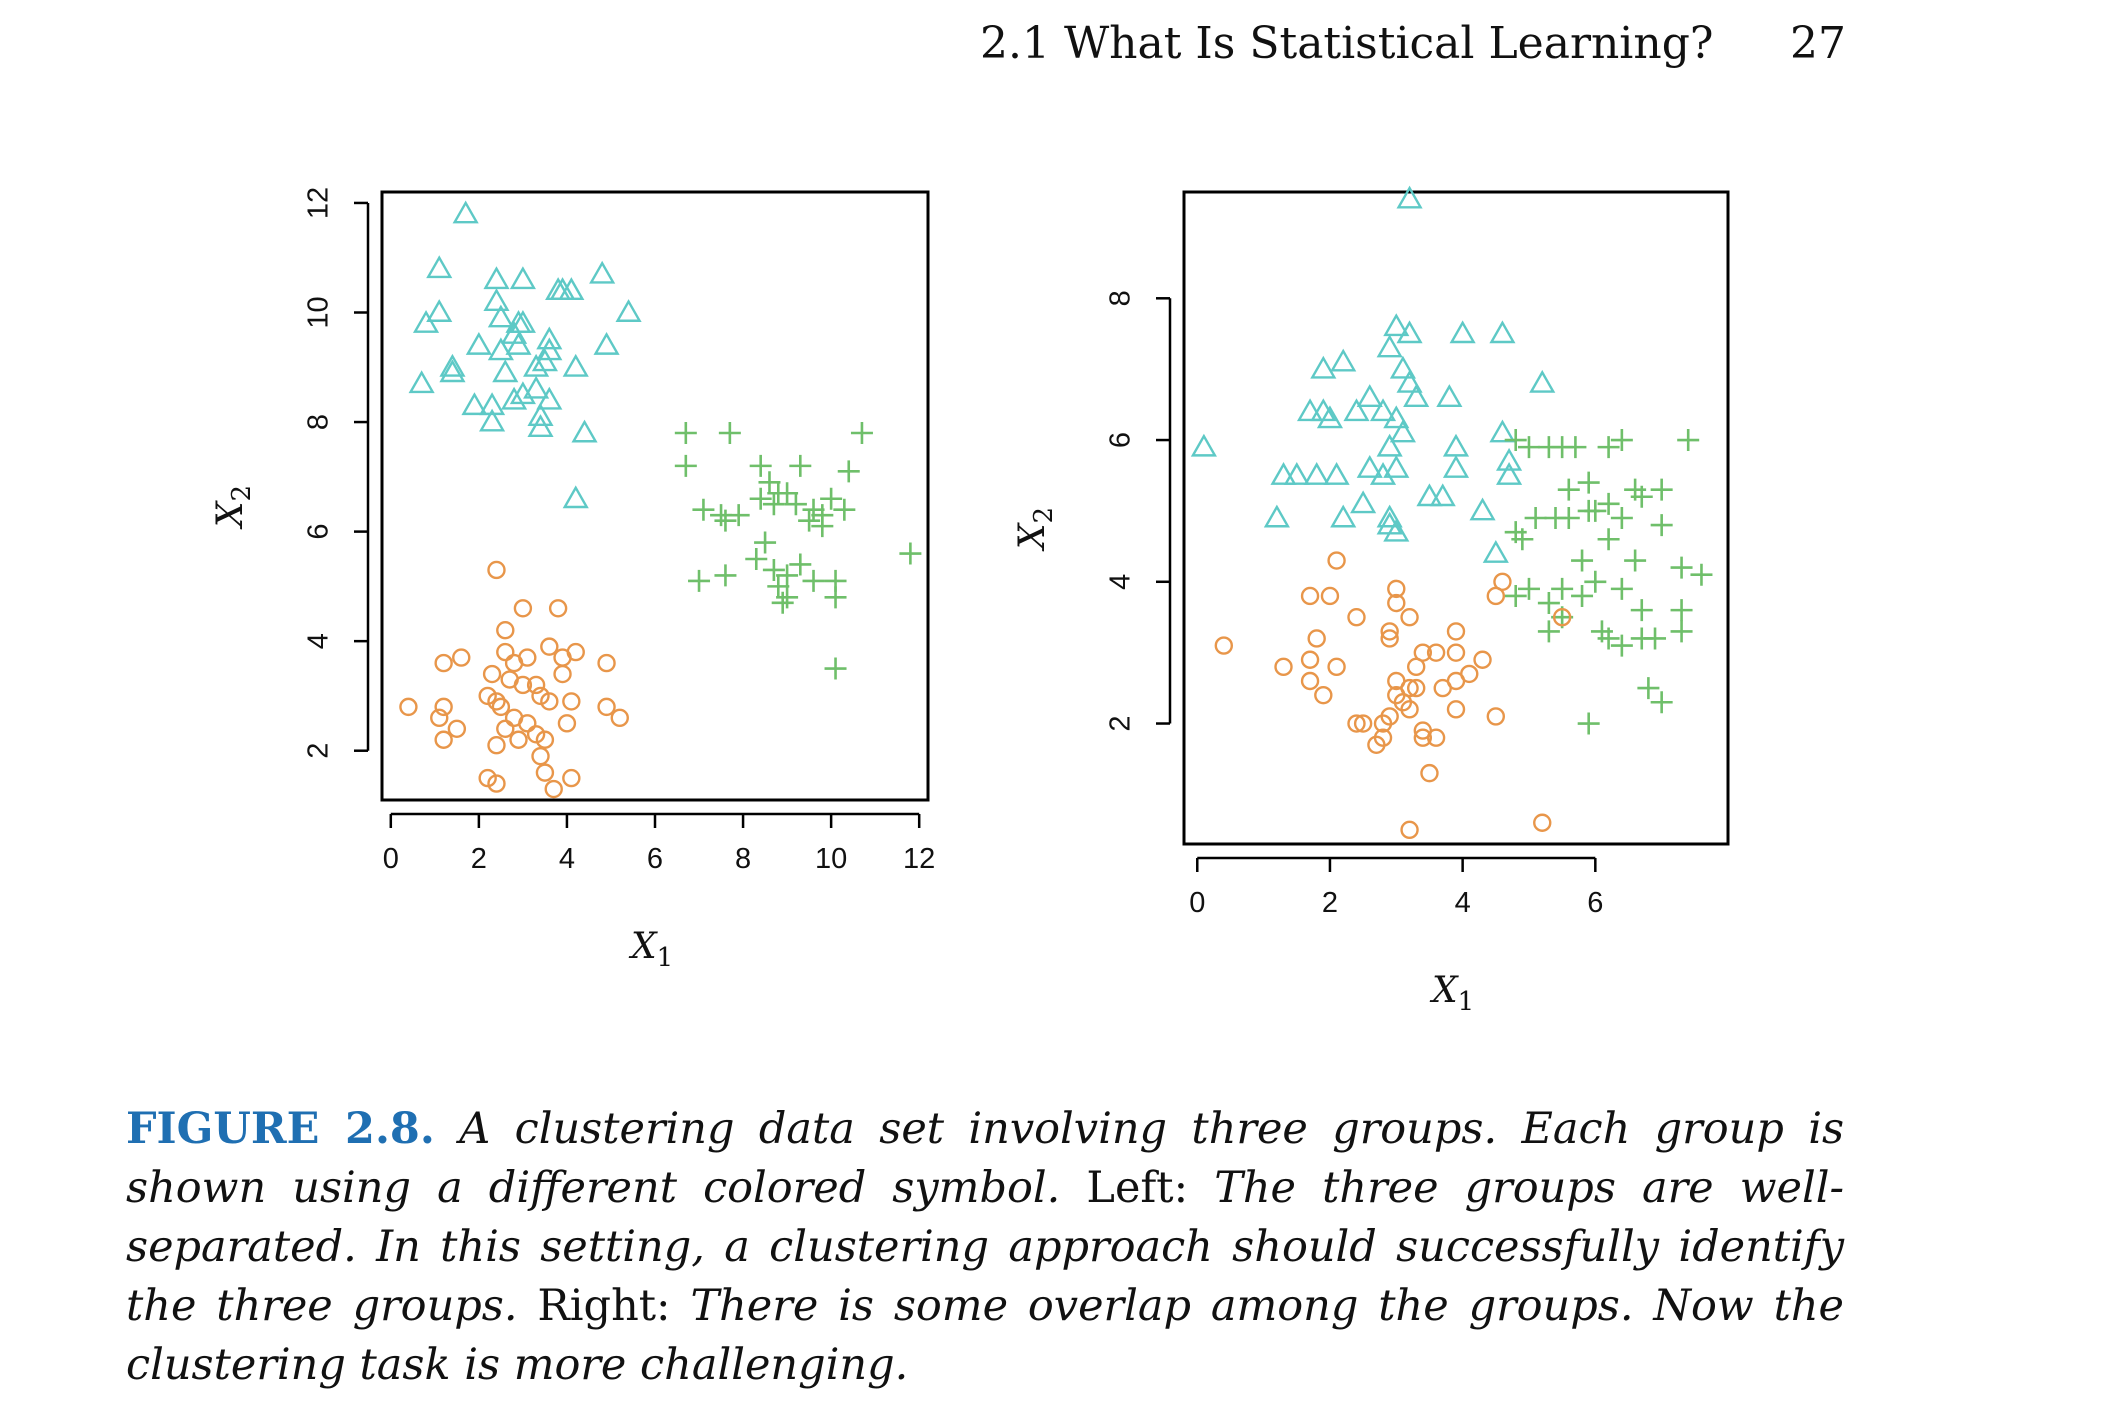  I want to click on x-axis-label: X1, so click(650, 949).